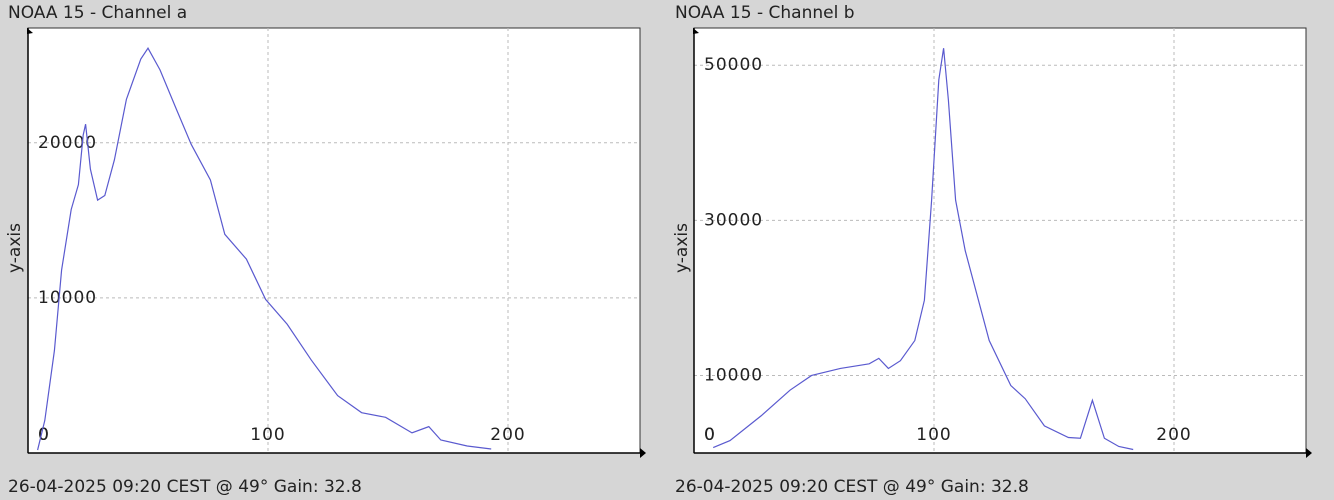 Image resolution: width=1334 pixels, height=500 pixels. I want to click on y-tick-label: 30000, so click(733, 220).